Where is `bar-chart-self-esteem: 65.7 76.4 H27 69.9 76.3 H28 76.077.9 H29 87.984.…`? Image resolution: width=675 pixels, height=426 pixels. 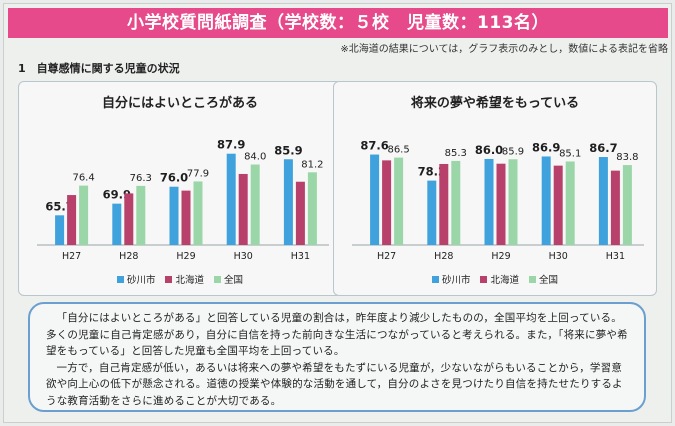 bar-chart-self-esteem: 65.7 76.4 H27 69.9 76.3 H28 76.077.9 H29 87.984.… is located at coordinates (183, 200).